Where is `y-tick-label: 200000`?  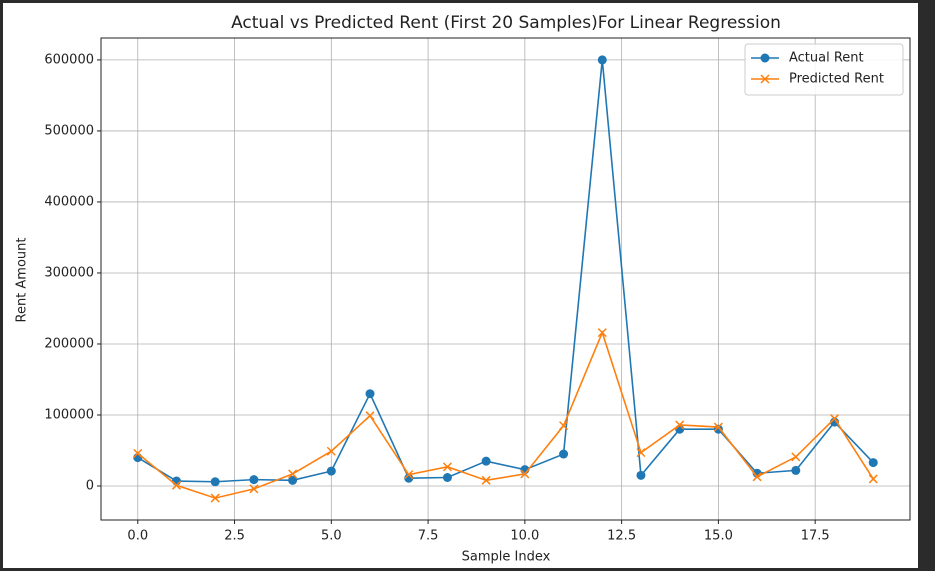
y-tick-label: 200000 is located at coordinates (69, 343).